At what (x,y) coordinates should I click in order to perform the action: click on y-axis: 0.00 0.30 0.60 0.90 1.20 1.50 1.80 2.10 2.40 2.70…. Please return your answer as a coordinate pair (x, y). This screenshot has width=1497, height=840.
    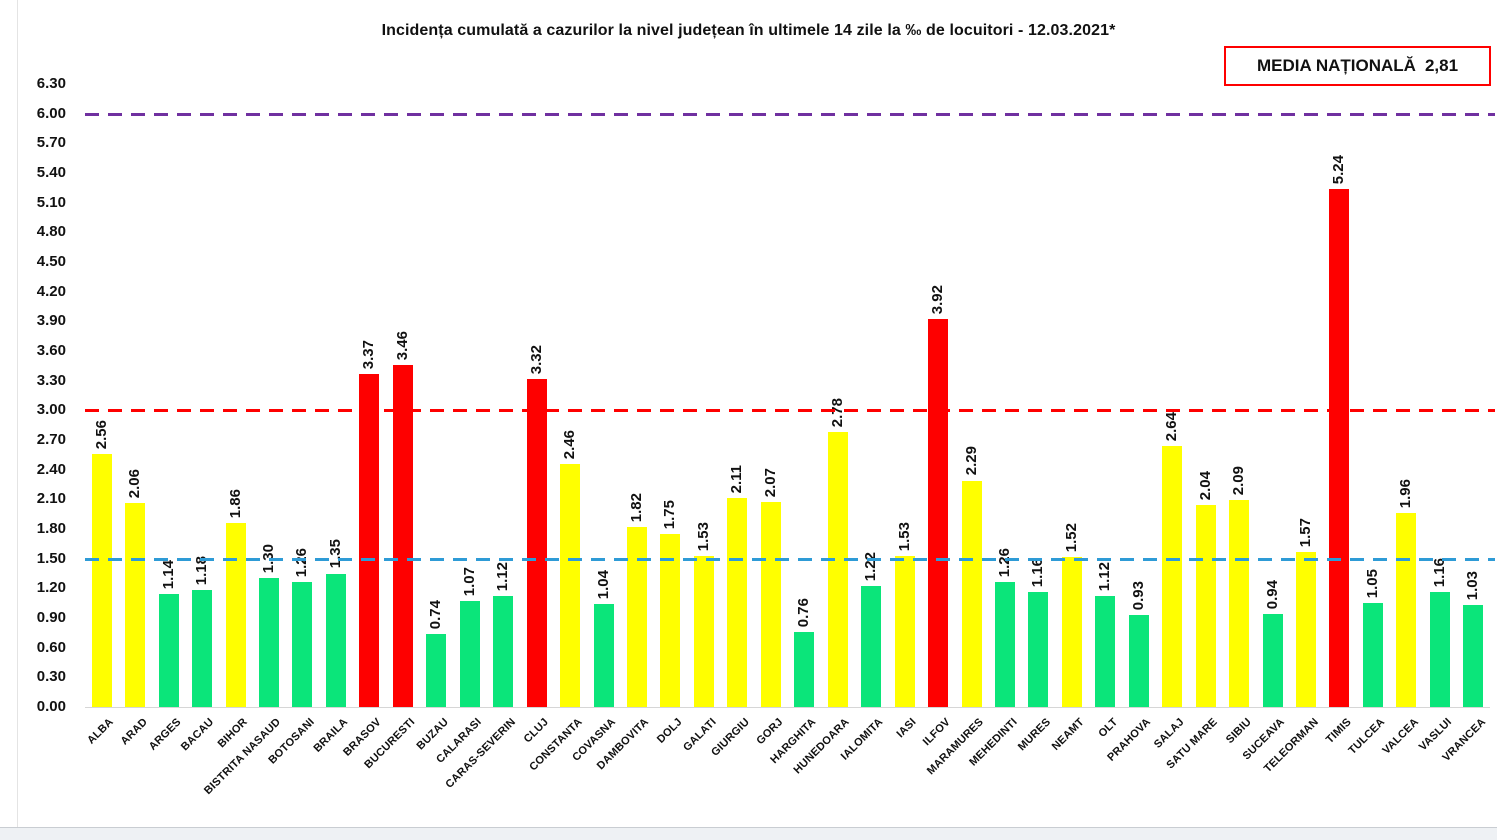
    Looking at the image, I should click on (33, 395).